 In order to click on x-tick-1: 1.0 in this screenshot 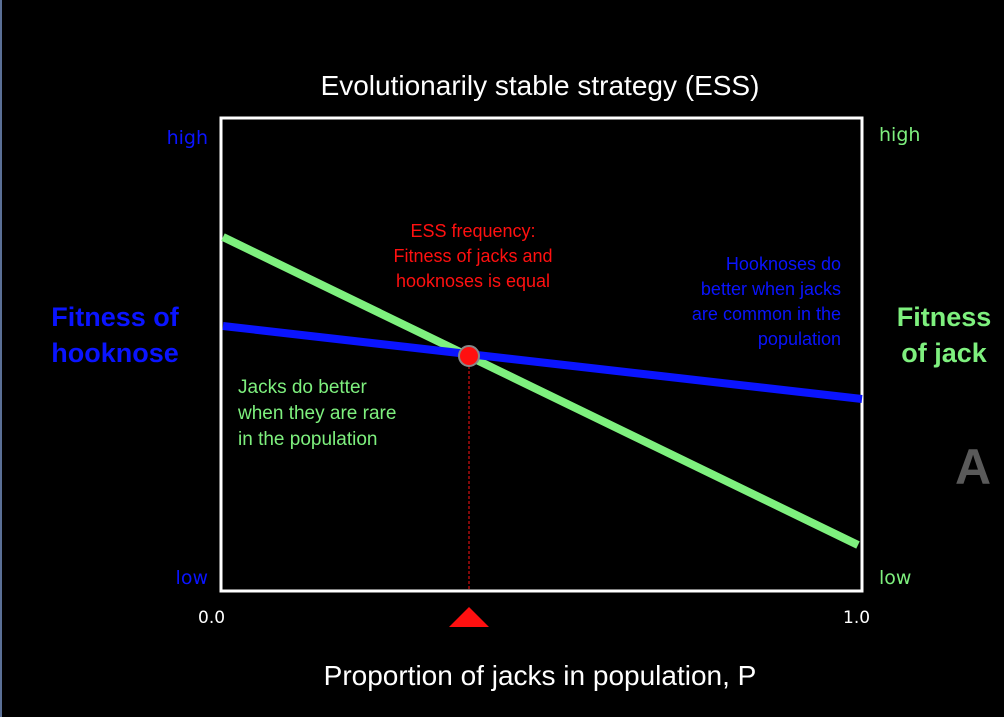, I will do `click(857, 618)`.